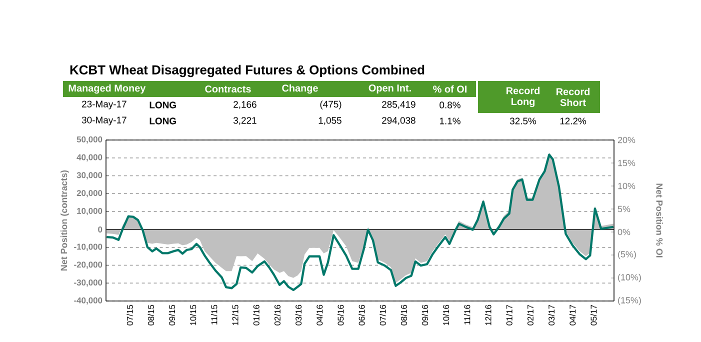 Image resolution: width=701 pixels, height=342 pixels. Describe the element at coordinates (107, 89) in the screenshot. I see `text: Managed Money` at that location.